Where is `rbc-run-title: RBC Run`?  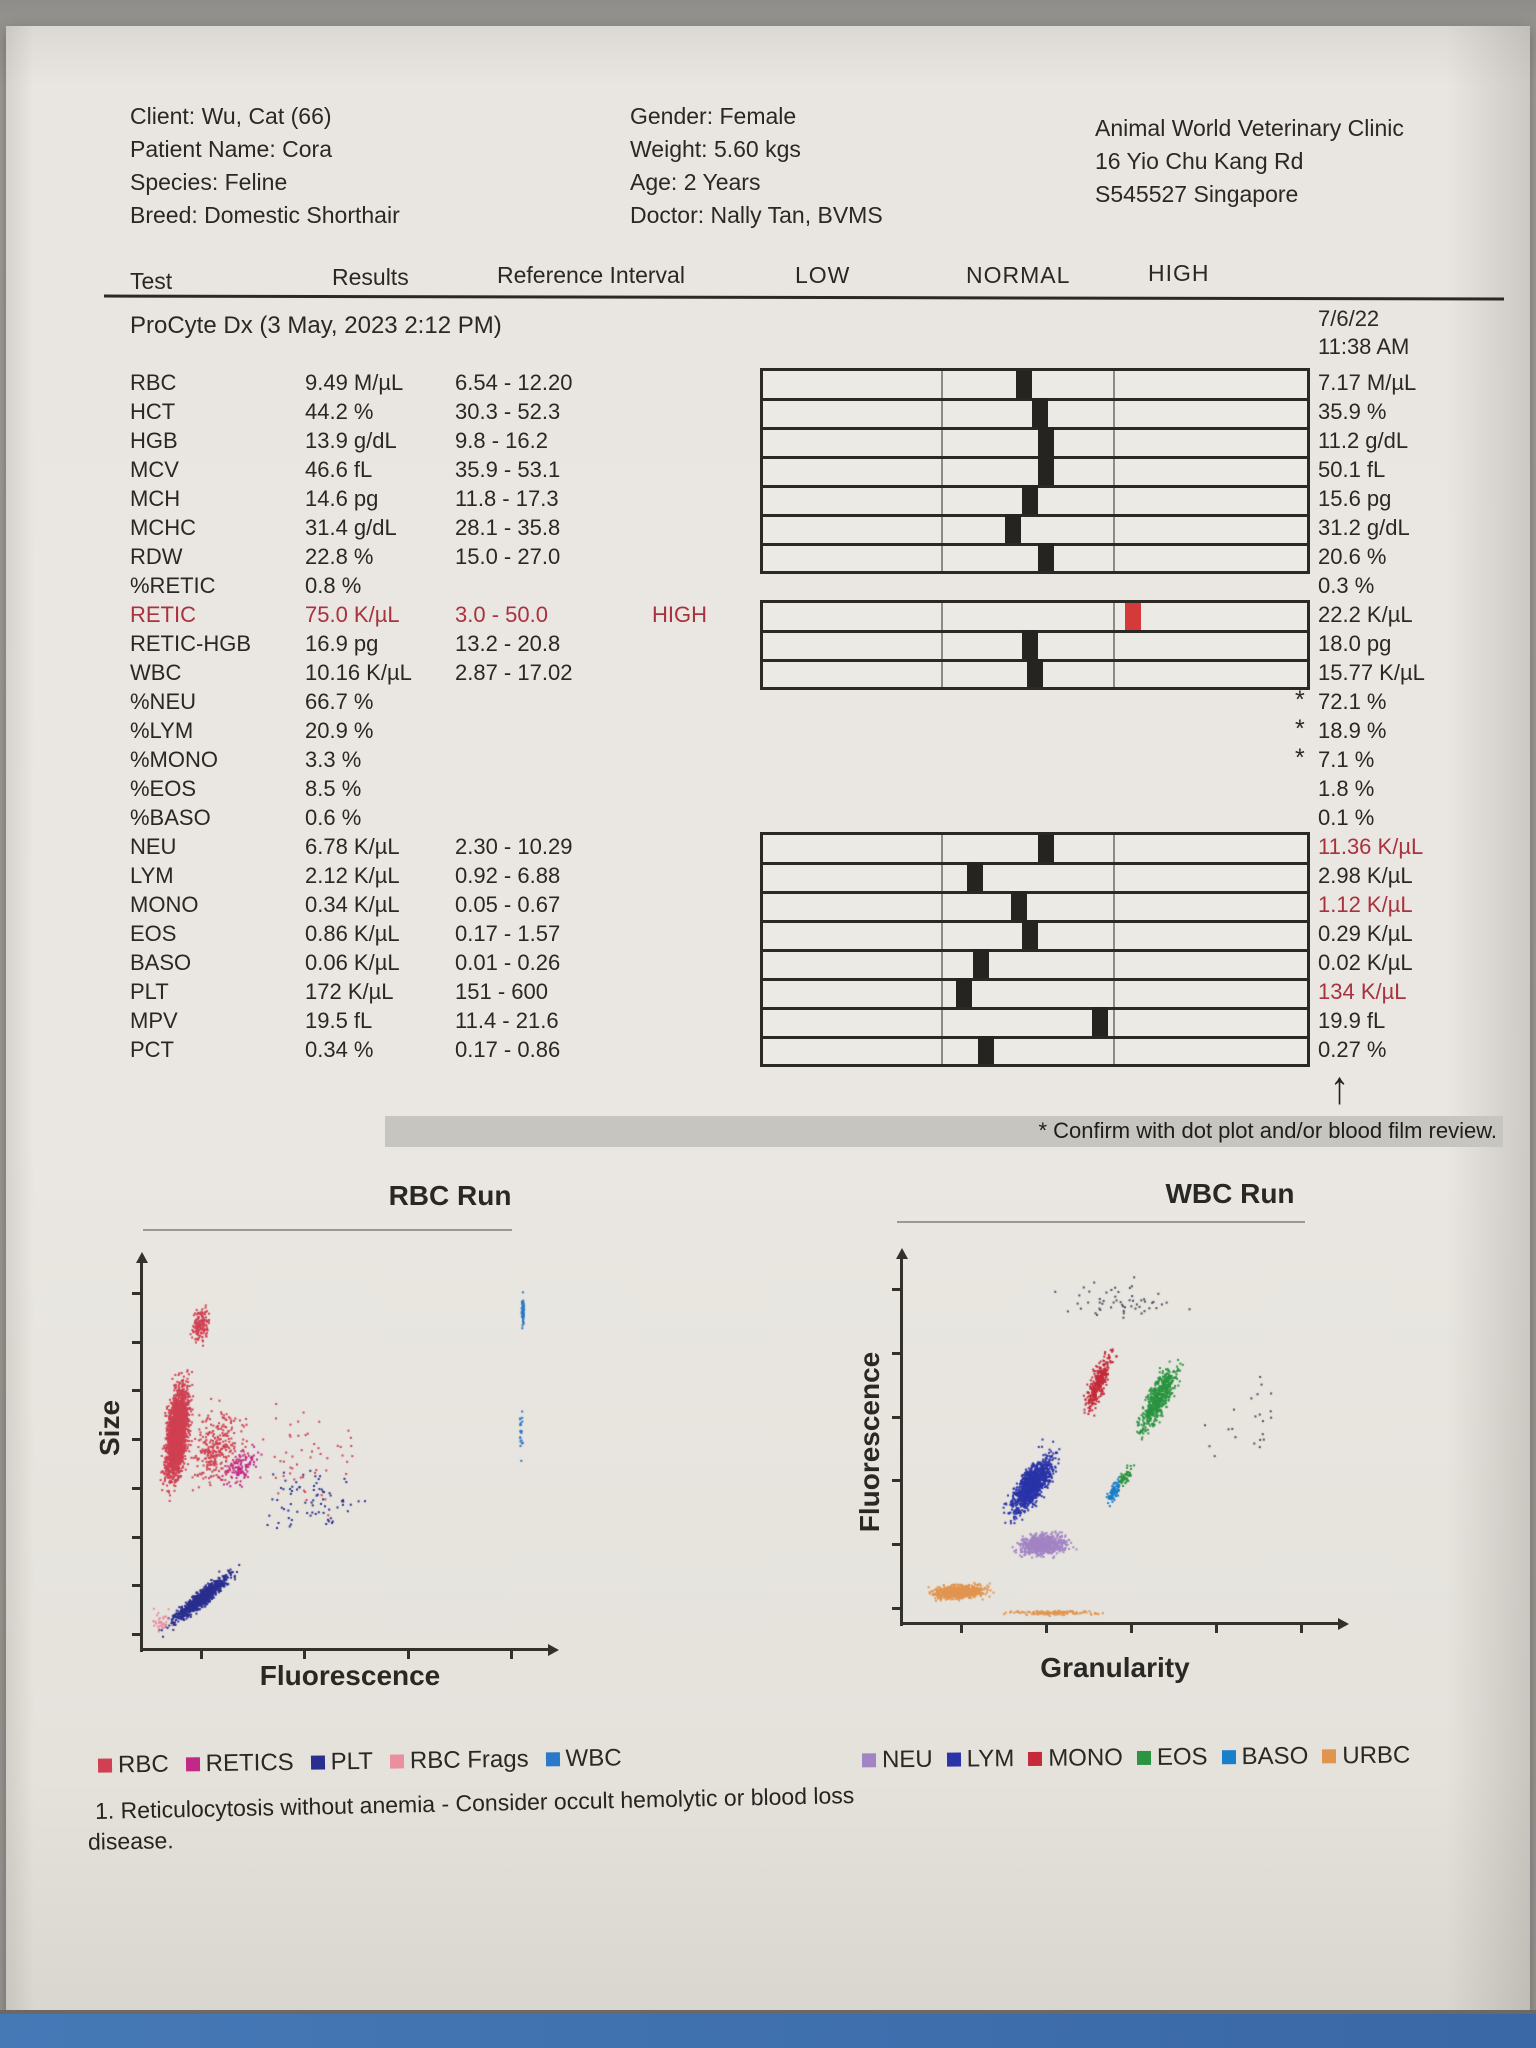
rbc-run-title: RBC Run is located at coordinates (450, 1195).